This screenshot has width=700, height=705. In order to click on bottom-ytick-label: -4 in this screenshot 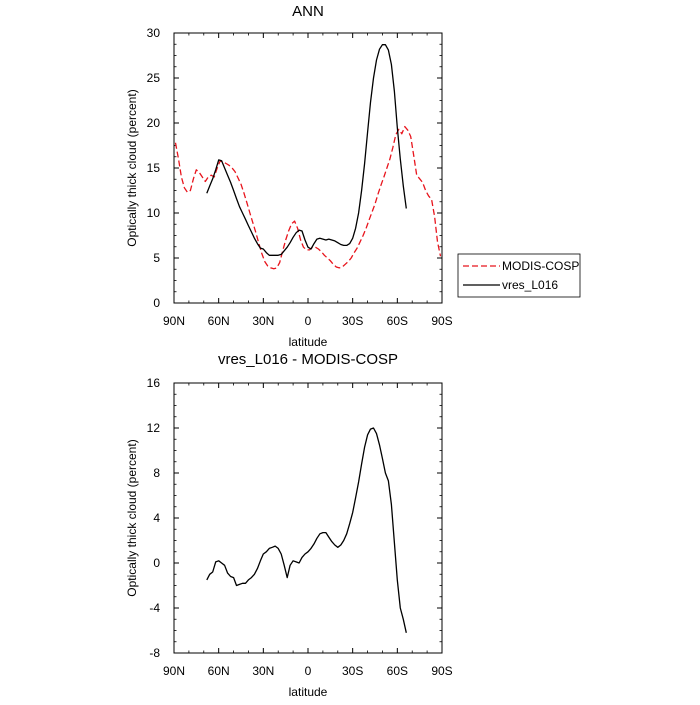, I will do `click(154, 608)`.